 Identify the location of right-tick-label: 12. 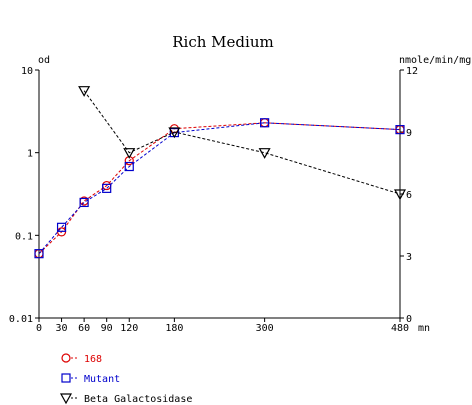
(412, 71).